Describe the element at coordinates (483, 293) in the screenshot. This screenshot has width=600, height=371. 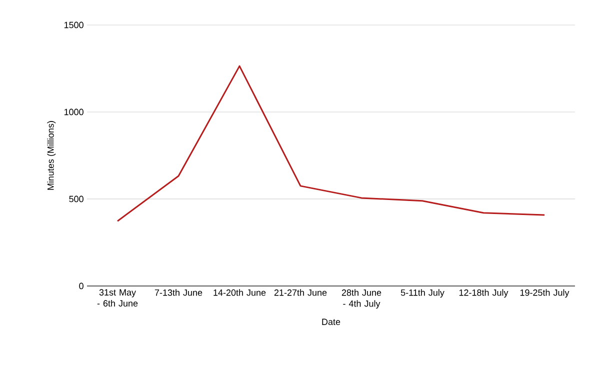
I see `x-tick-label: 12-18th July` at that location.